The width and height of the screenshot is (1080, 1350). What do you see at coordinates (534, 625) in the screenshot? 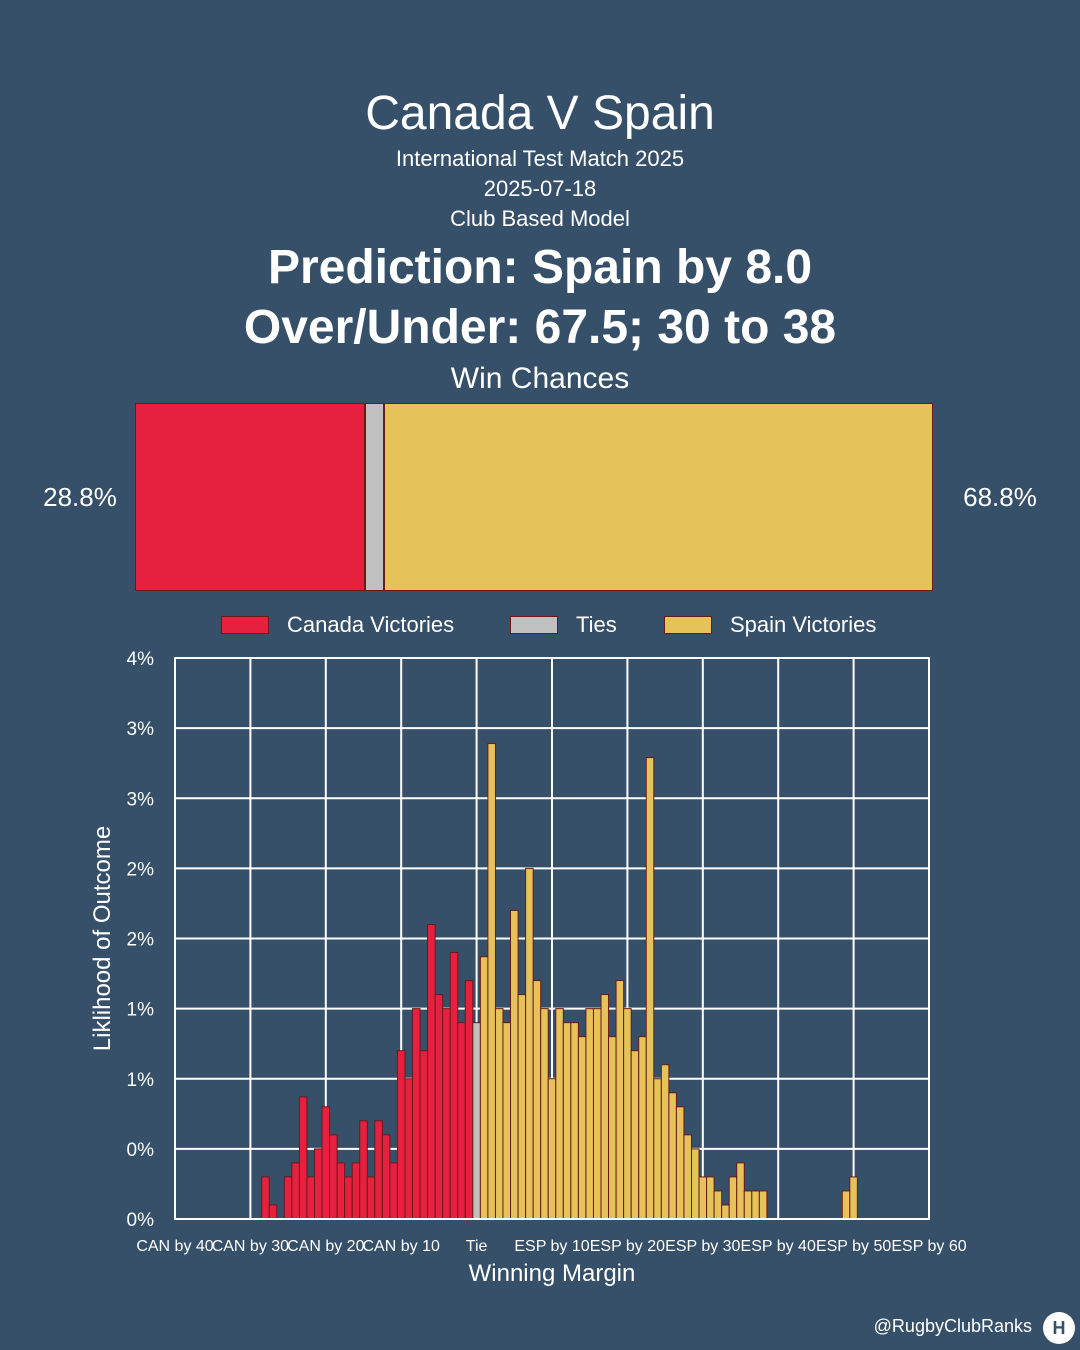
I see `legend-swatch-ties` at bounding box center [534, 625].